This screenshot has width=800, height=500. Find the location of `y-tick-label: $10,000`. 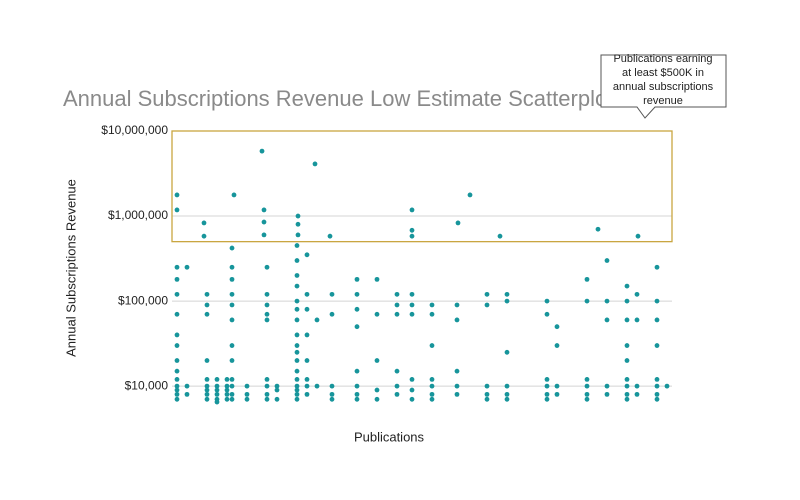

y-tick-label: $10,000 is located at coordinates (147, 385).